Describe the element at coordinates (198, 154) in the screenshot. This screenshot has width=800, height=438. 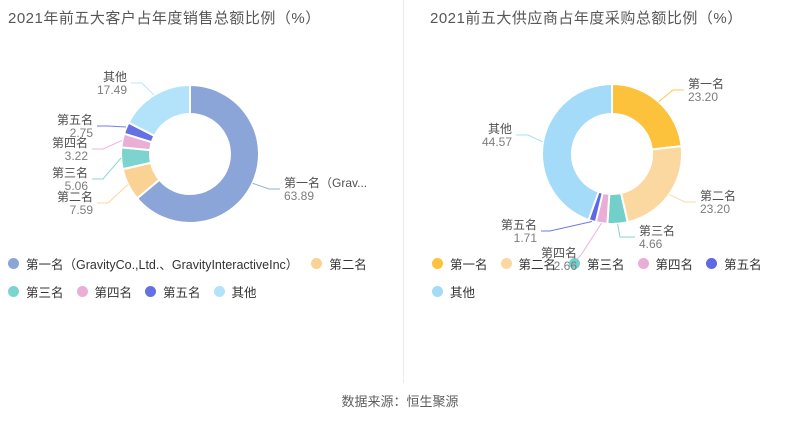
I see `left-pie-slice-第一名` at that location.